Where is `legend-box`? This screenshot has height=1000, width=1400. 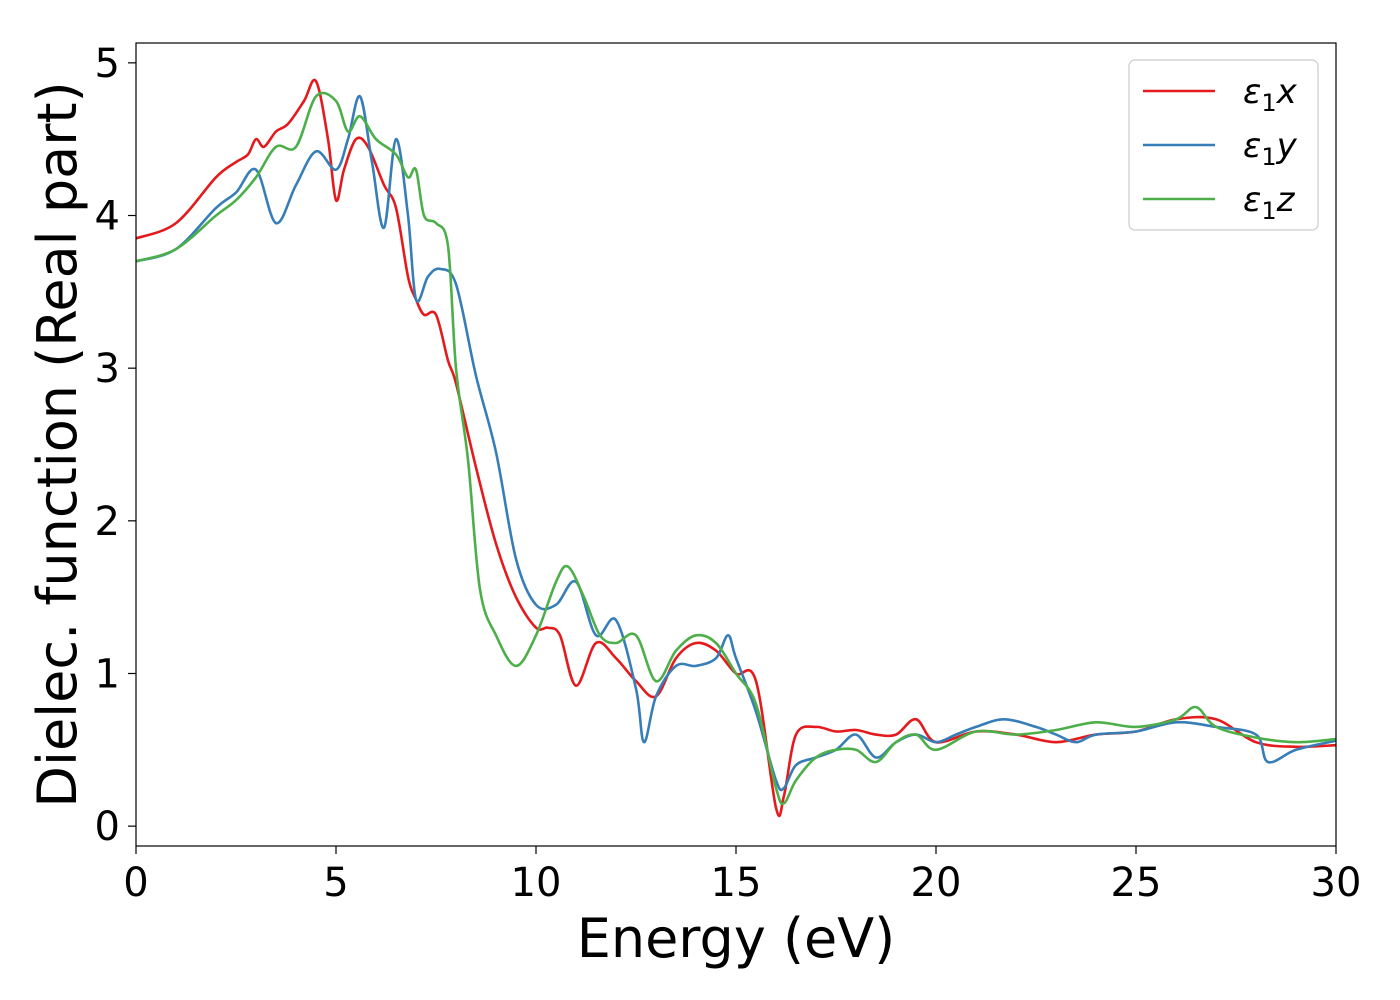 legend-box is located at coordinates (1223, 145).